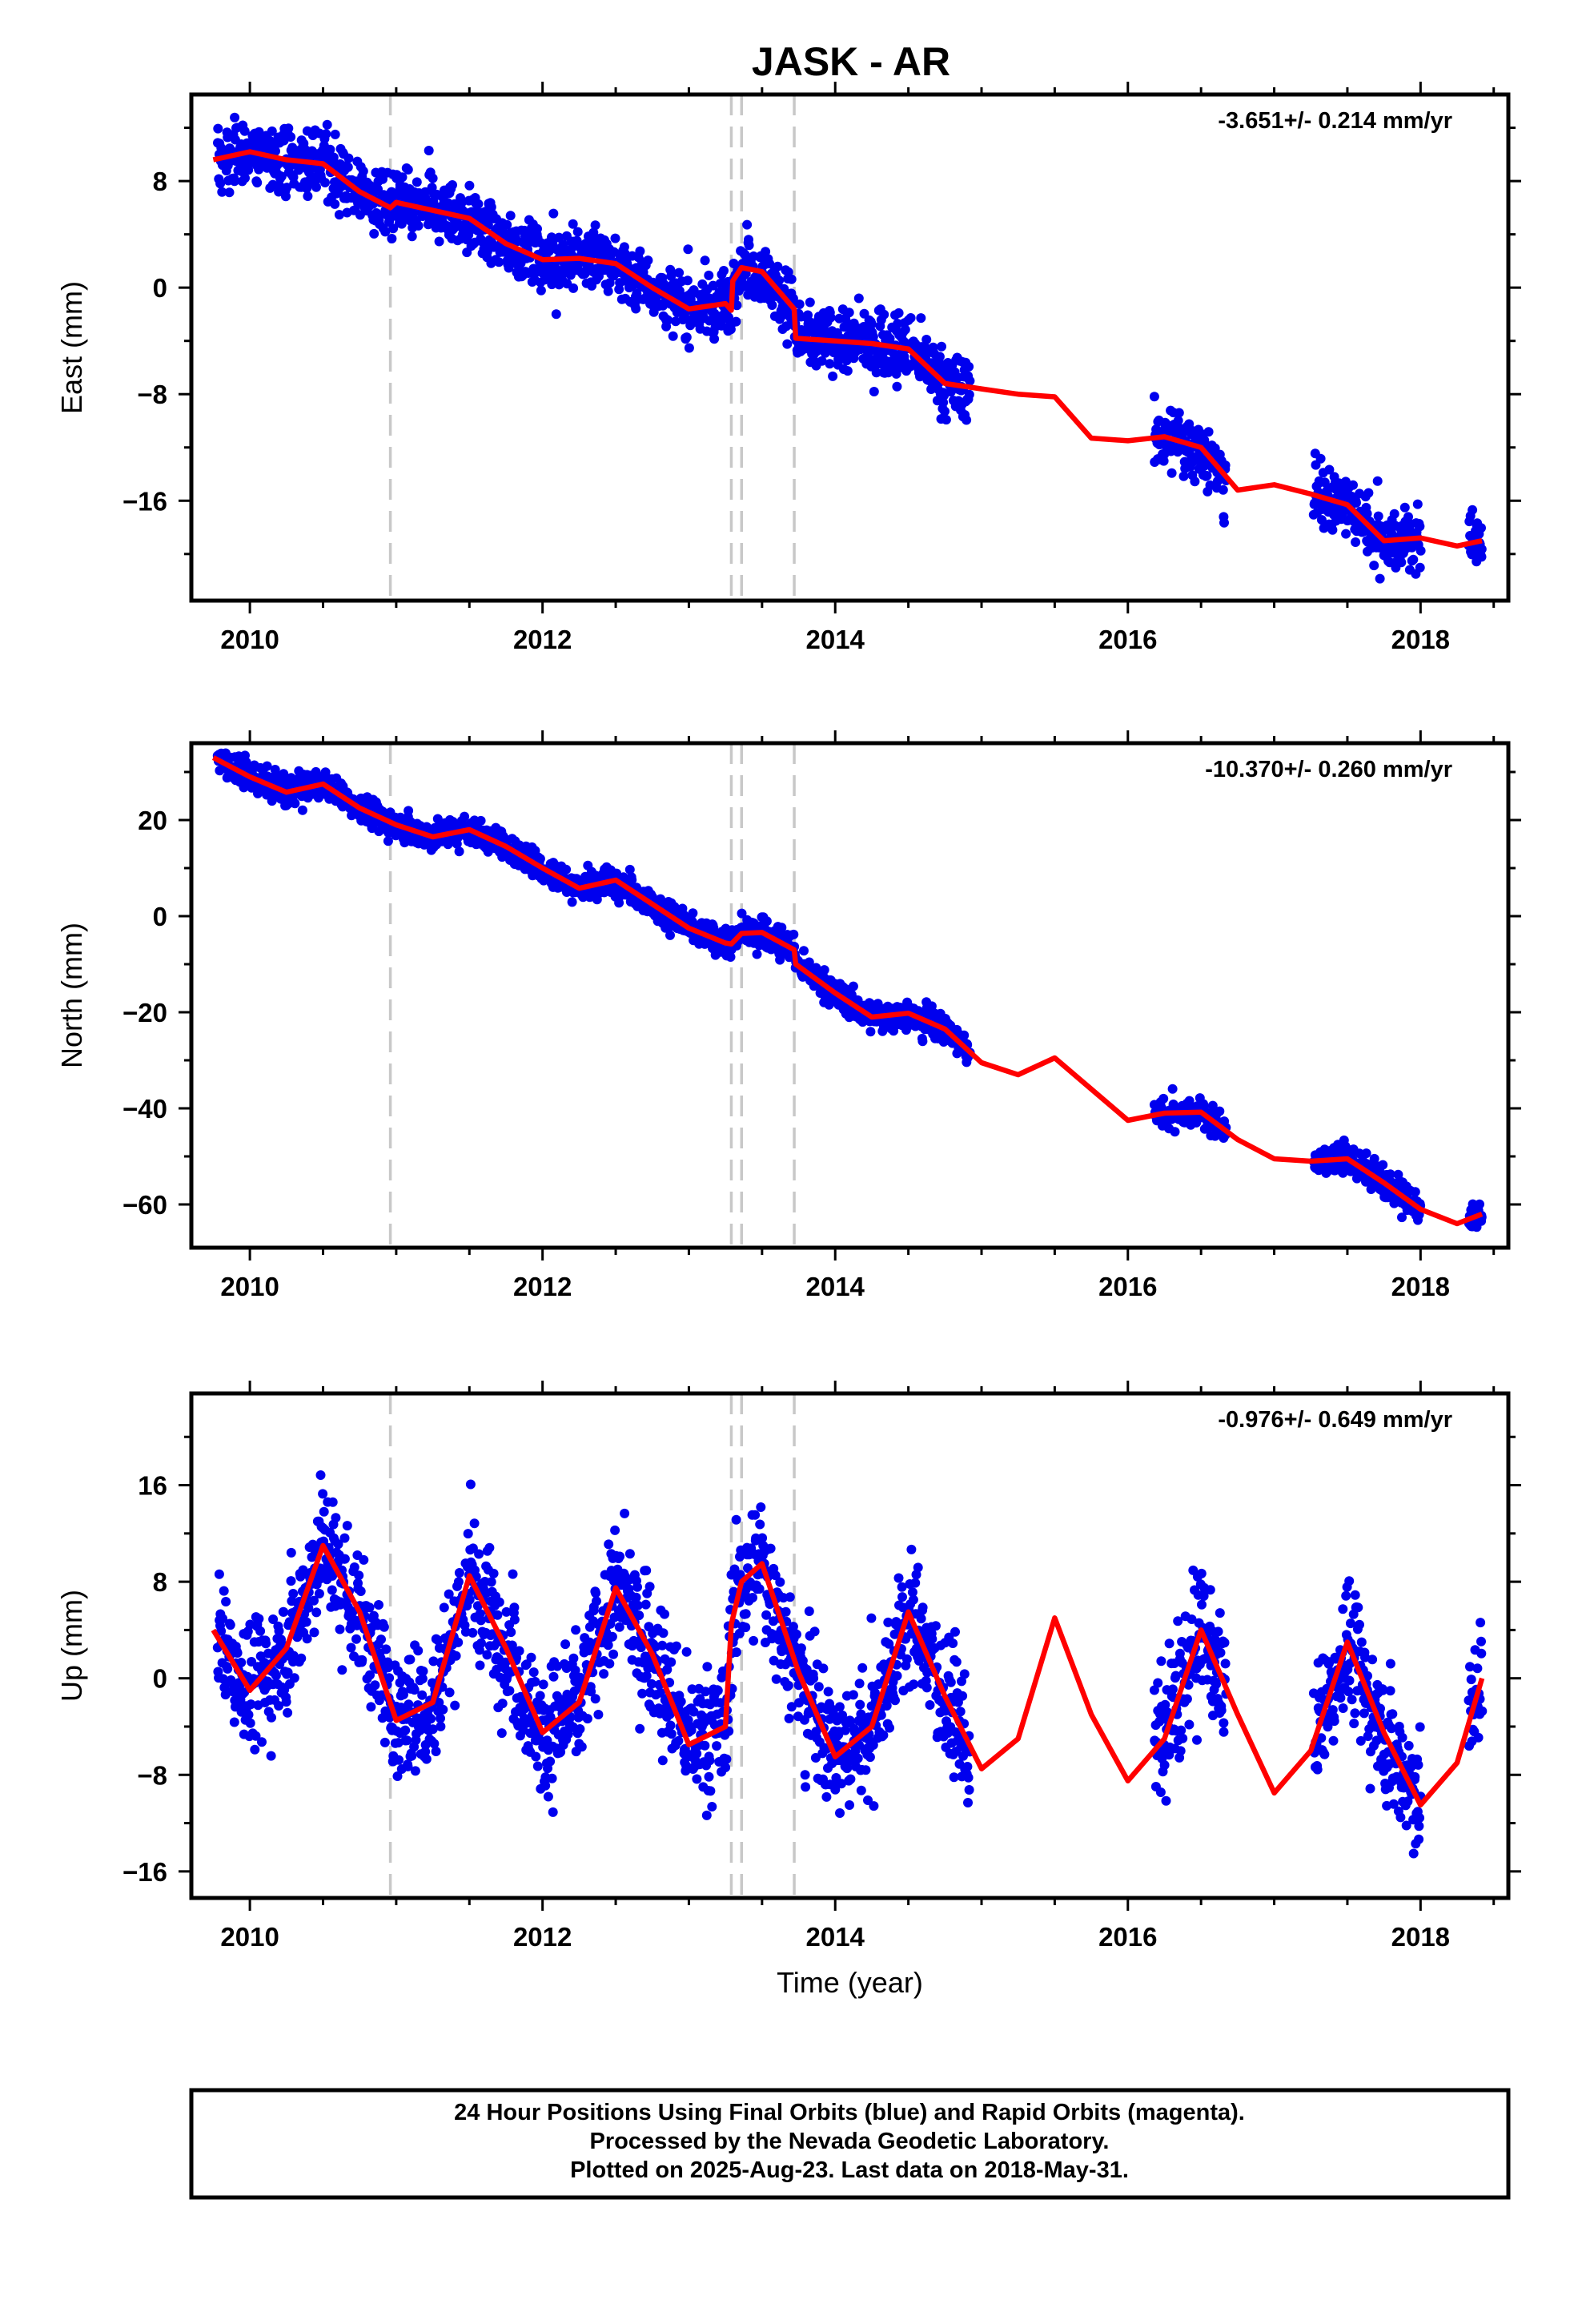 The image size is (1582, 2324). What do you see at coordinates (1127, 639) in the screenshot?
I see `x-tick-label: 2016` at bounding box center [1127, 639].